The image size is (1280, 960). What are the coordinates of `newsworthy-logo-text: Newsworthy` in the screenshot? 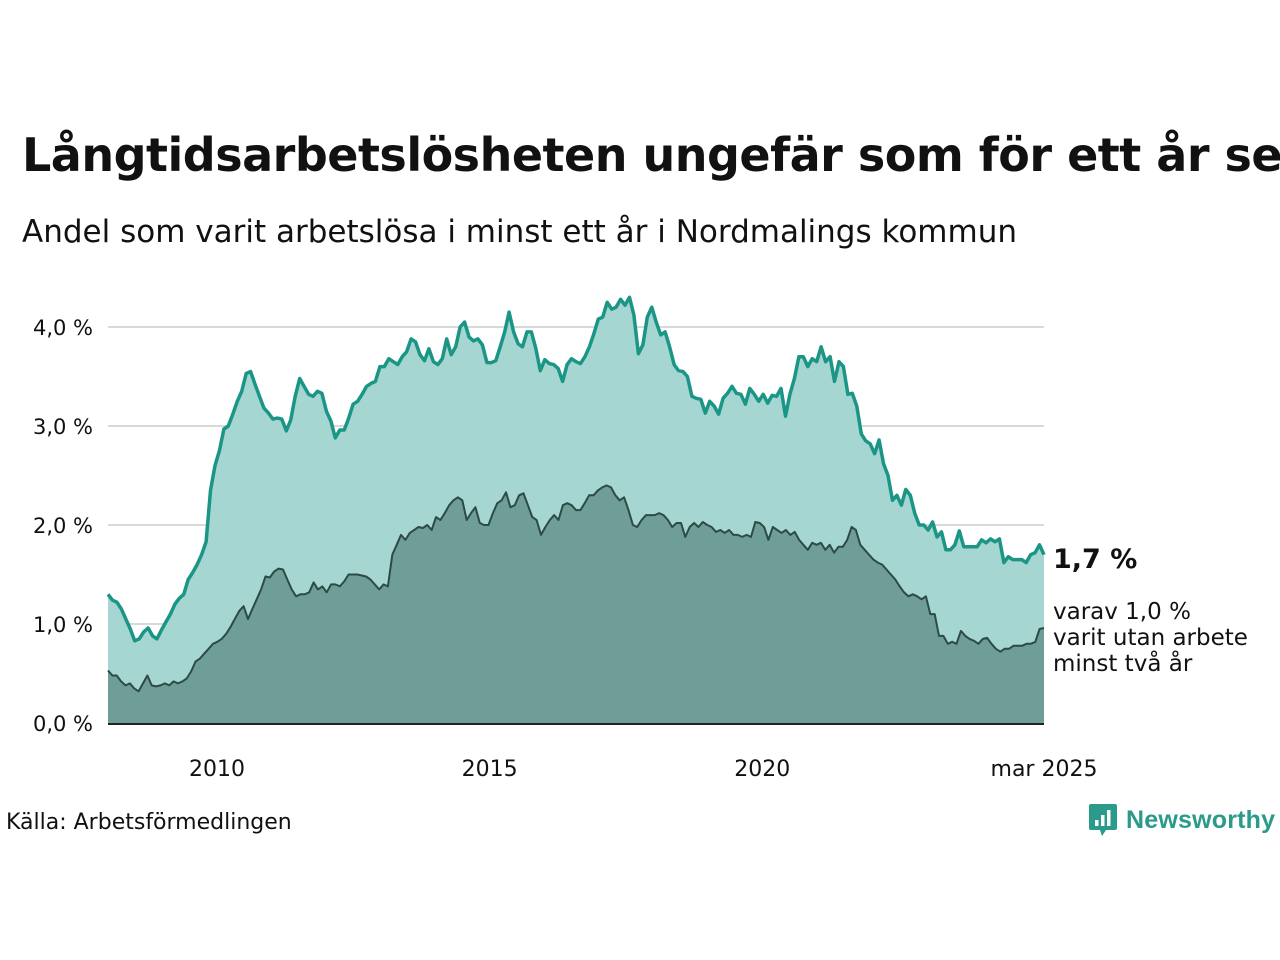 It's located at (1201, 819).